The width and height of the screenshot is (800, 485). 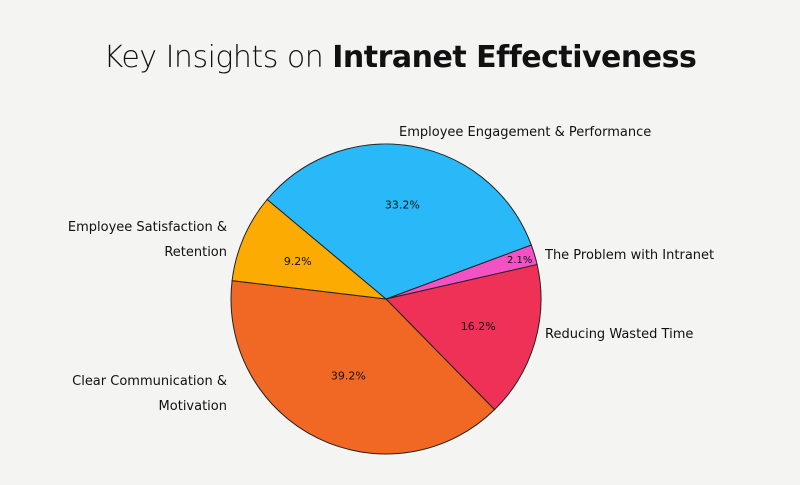 I want to click on slice-percent-label: 33.2%, so click(x=402, y=204).